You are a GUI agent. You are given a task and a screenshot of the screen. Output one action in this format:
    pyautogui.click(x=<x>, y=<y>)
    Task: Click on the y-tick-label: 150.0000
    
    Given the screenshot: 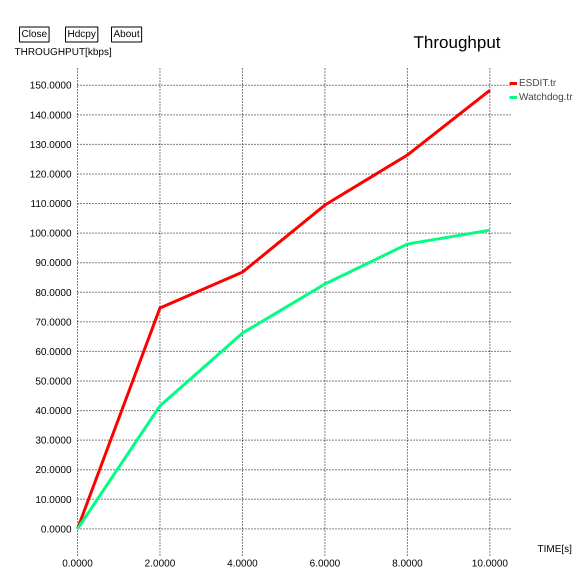 What is the action you would take?
    pyautogui.click(x=51, y=86)
    